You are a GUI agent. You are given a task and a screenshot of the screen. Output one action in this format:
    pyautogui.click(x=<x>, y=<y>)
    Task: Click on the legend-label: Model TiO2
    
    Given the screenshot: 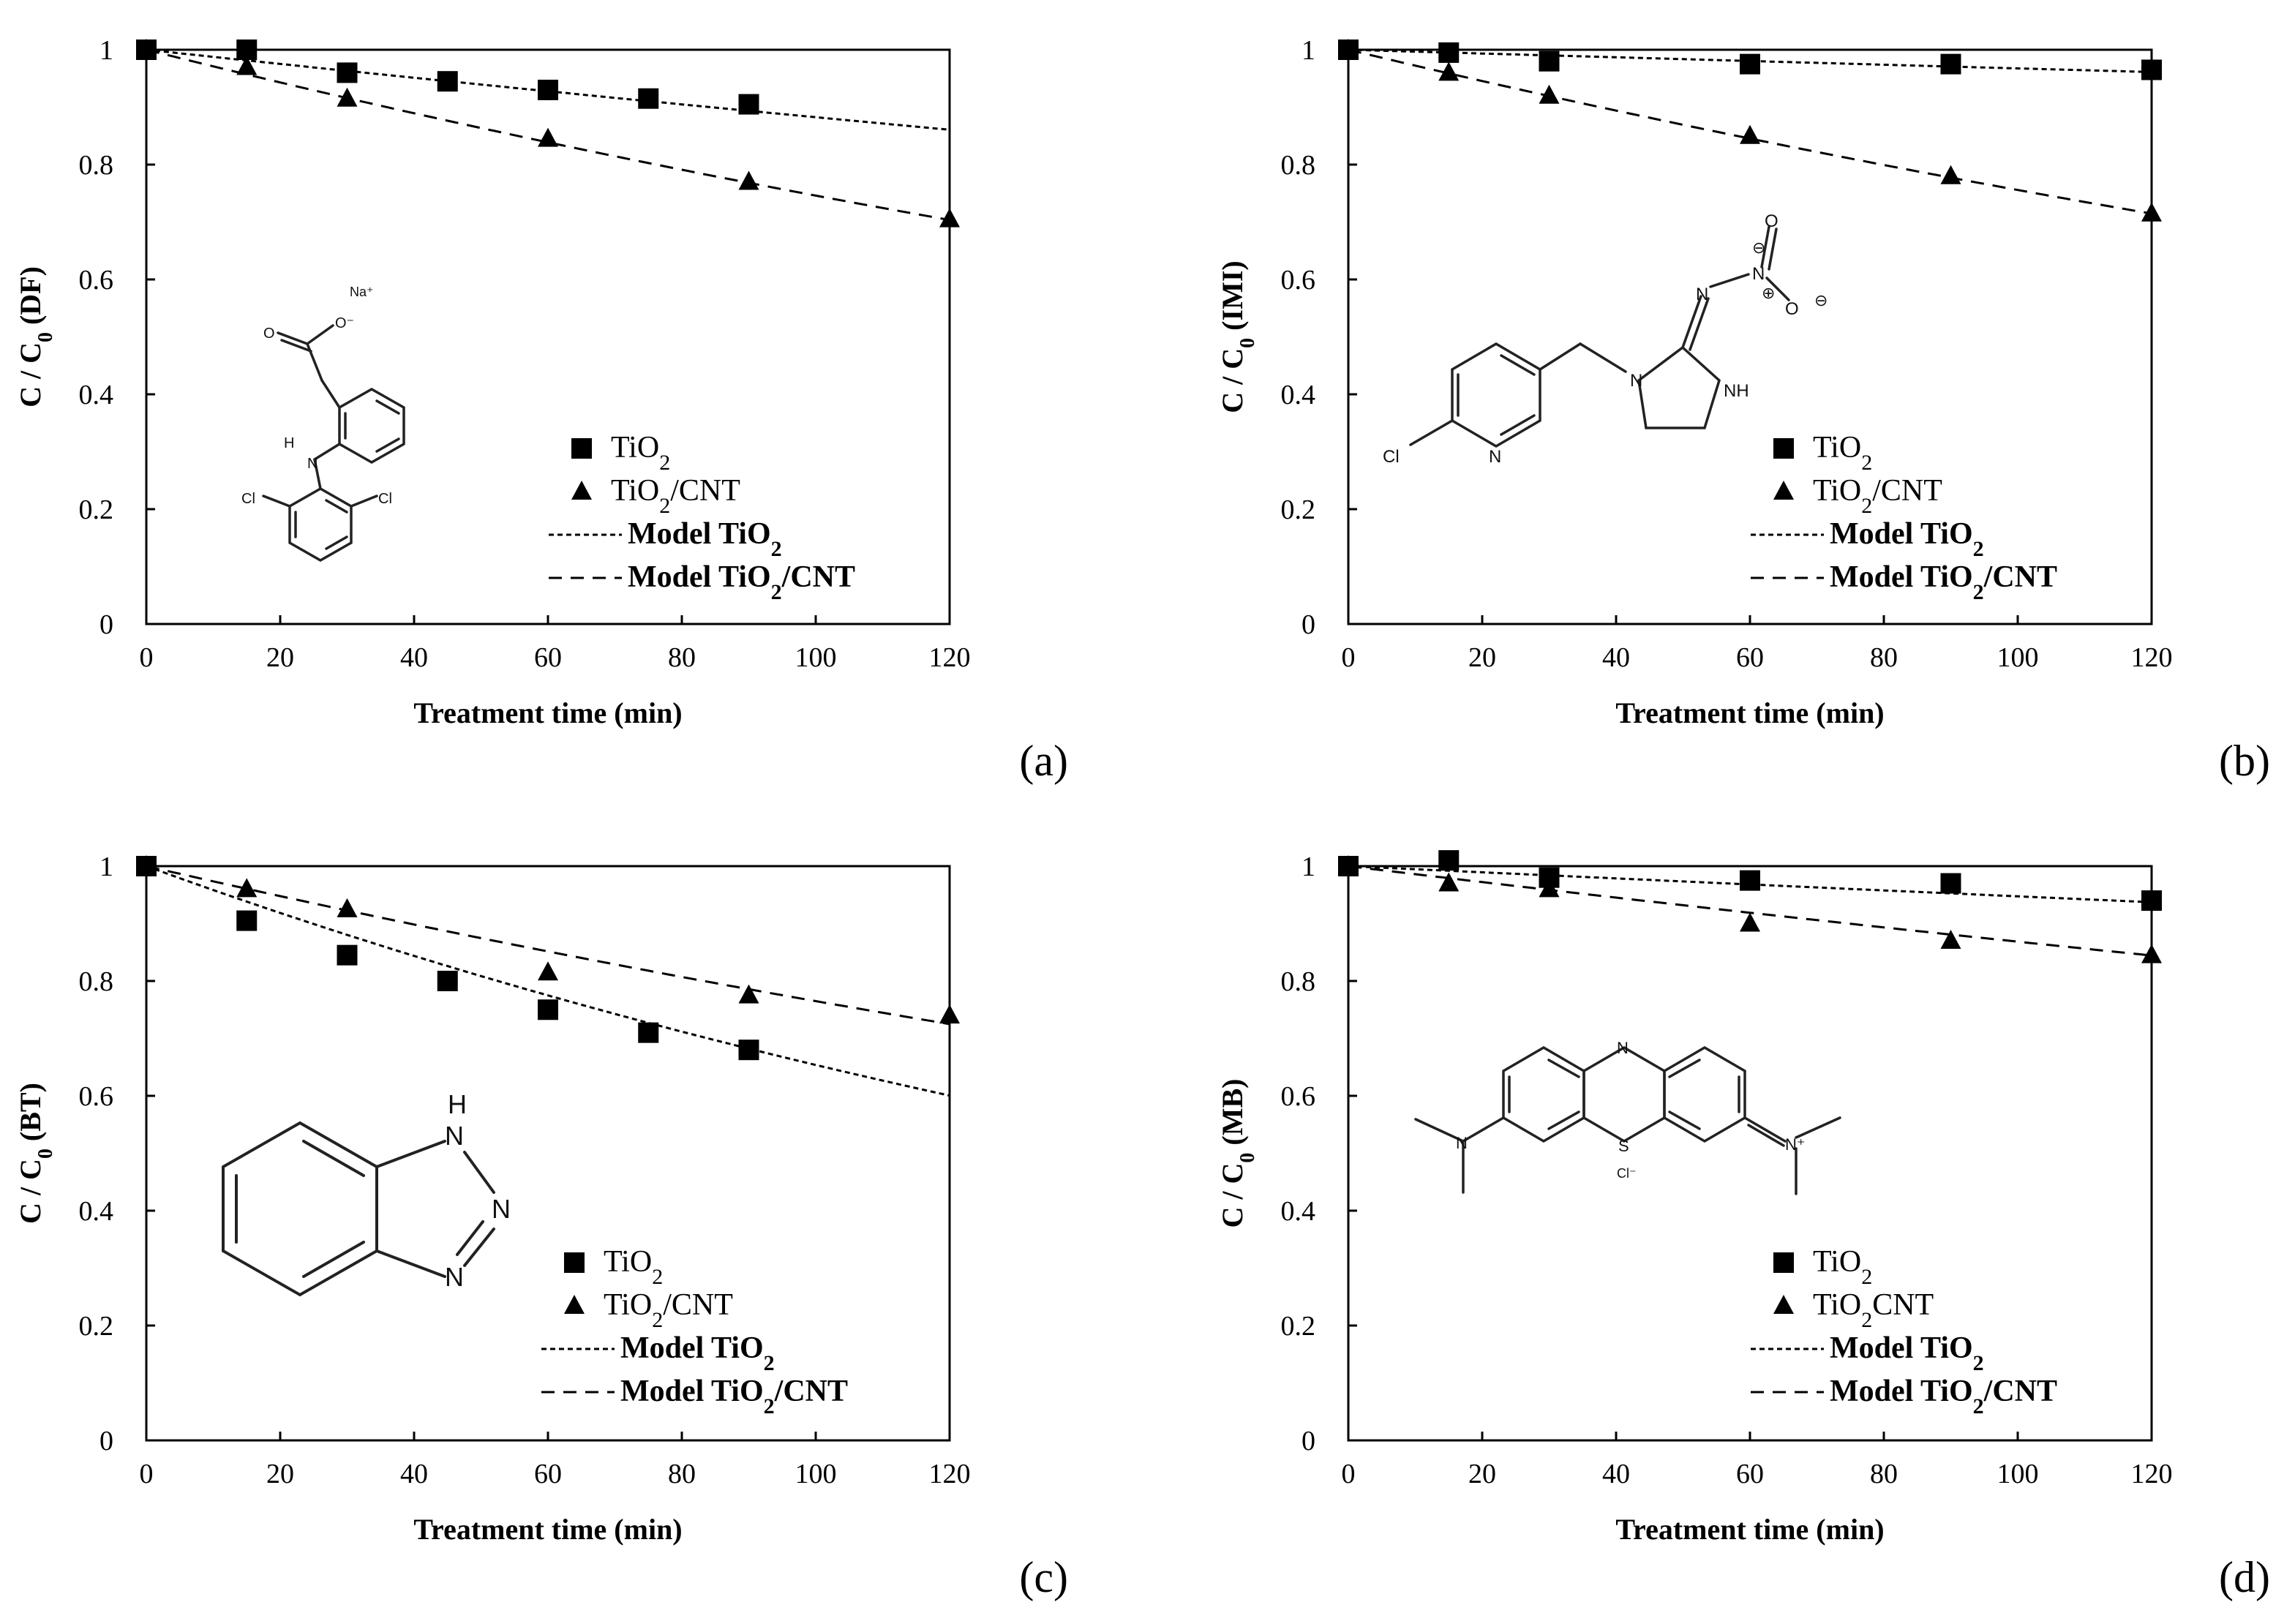 What is the action you would take?
    pyautogui.click(x=1907, y=539)
    